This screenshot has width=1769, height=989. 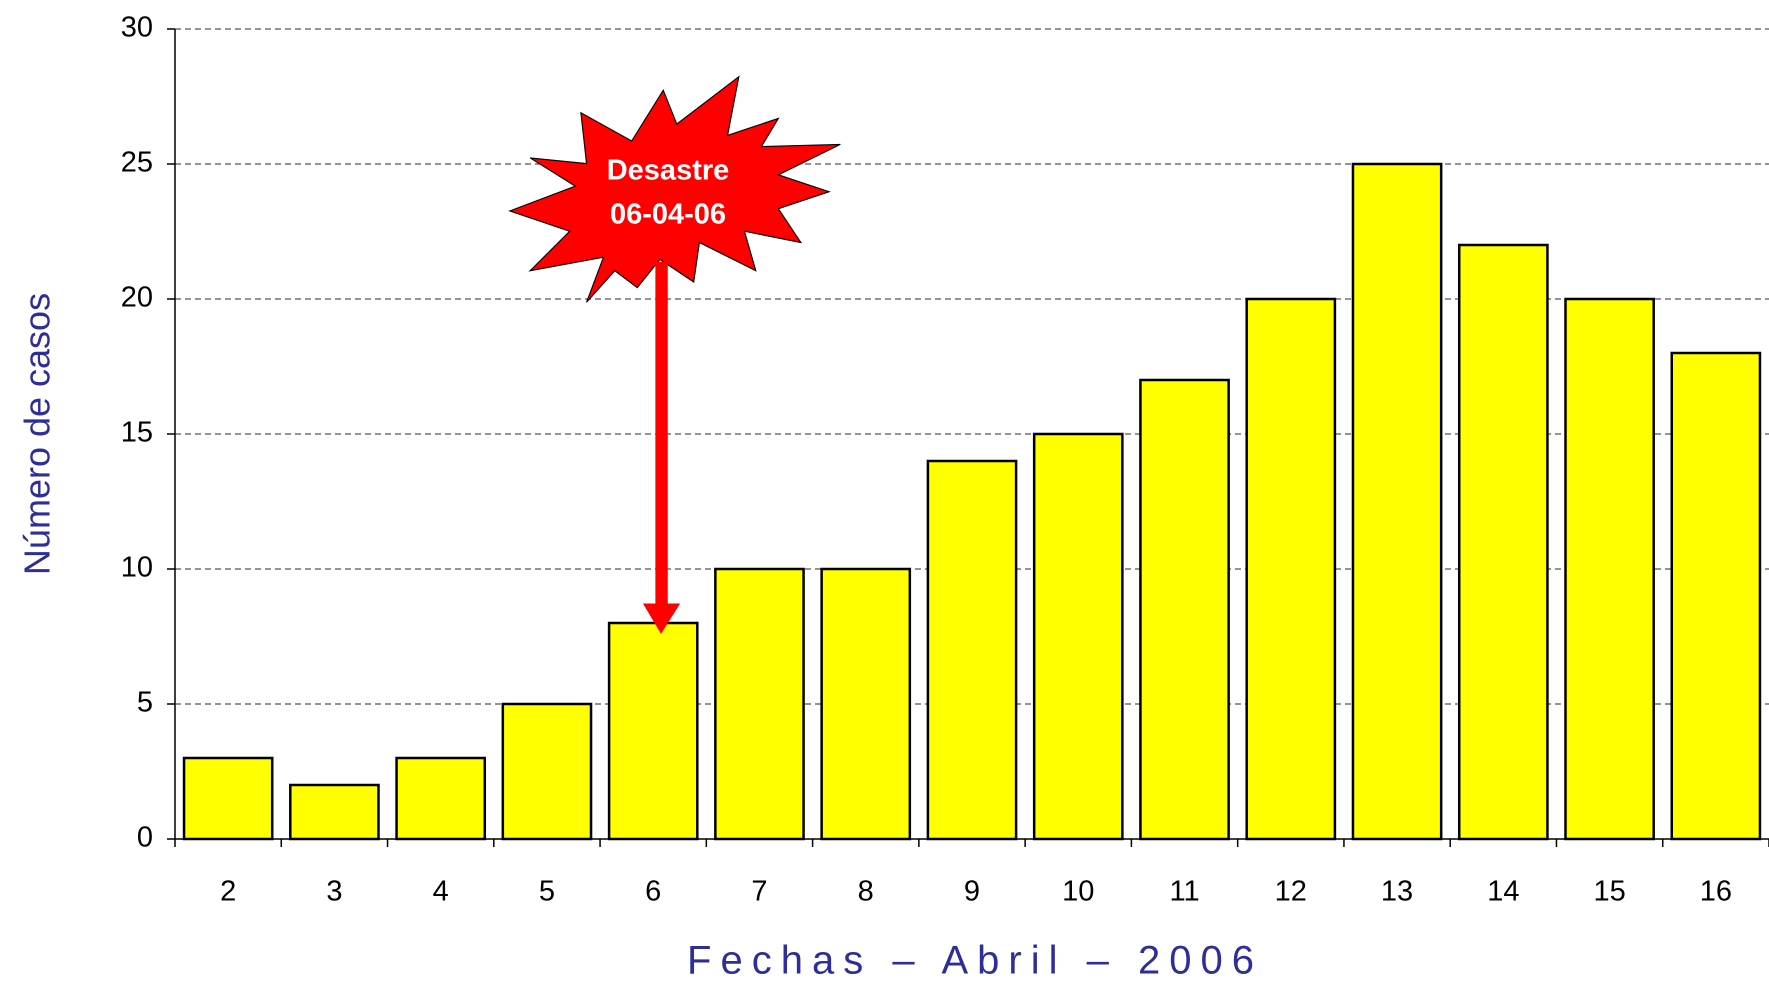 What do you see at coordinates (661, 433) in the screenshot?
I see `arrow-shaft` at bounding box center [661, 433].